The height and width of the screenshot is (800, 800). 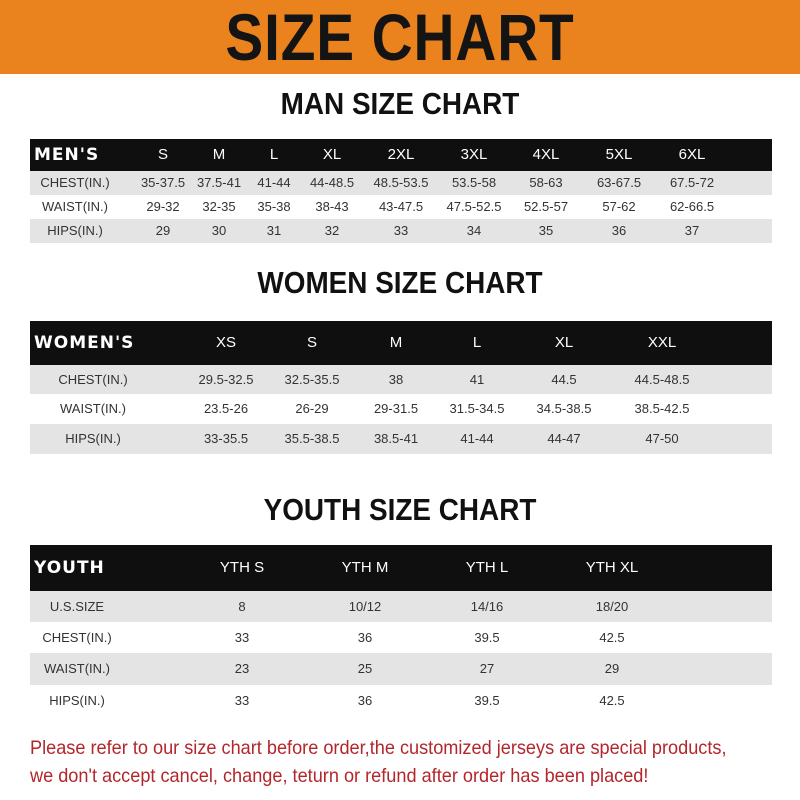 I want to click on size-header-cell: XXL, so click(x=662, y=342).